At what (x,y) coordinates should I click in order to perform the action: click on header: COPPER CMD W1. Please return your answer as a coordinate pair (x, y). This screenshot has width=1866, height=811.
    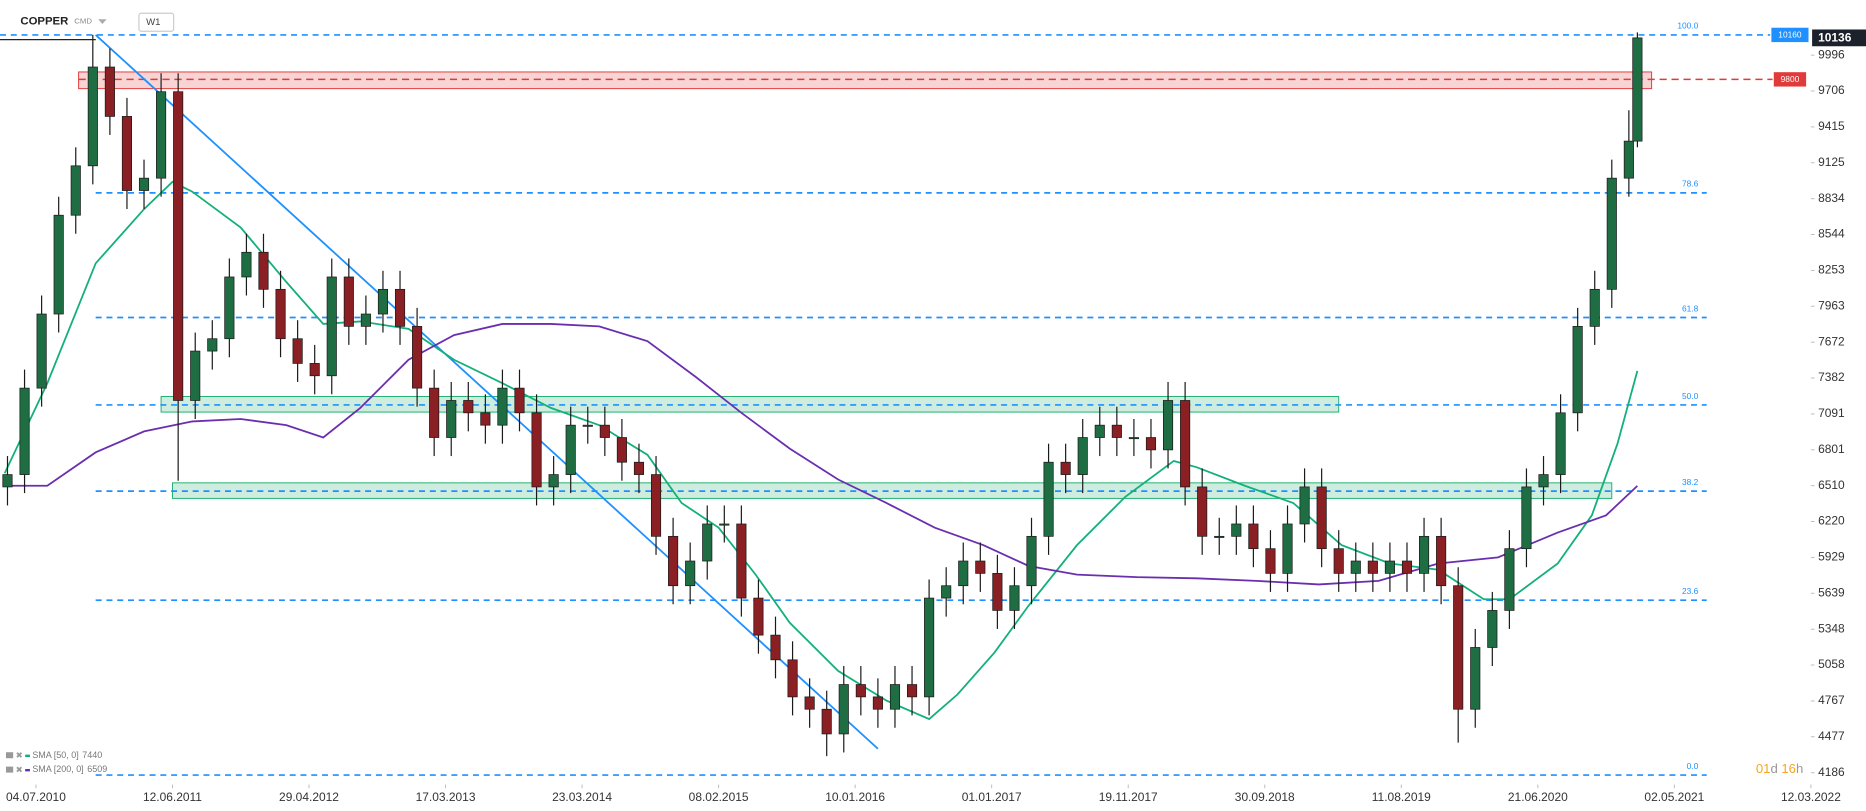
    Looking at the image, I should click on (87, 26).